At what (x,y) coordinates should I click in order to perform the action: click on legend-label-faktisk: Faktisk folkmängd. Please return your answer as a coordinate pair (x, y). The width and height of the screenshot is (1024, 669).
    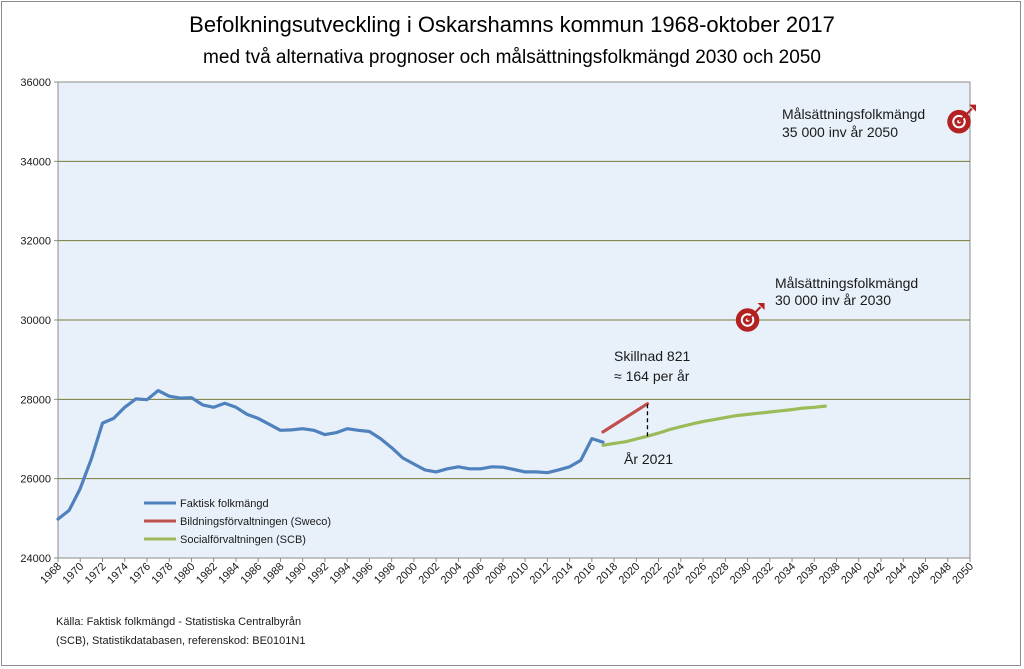
    Looking at the image, I should click on (224, 504).